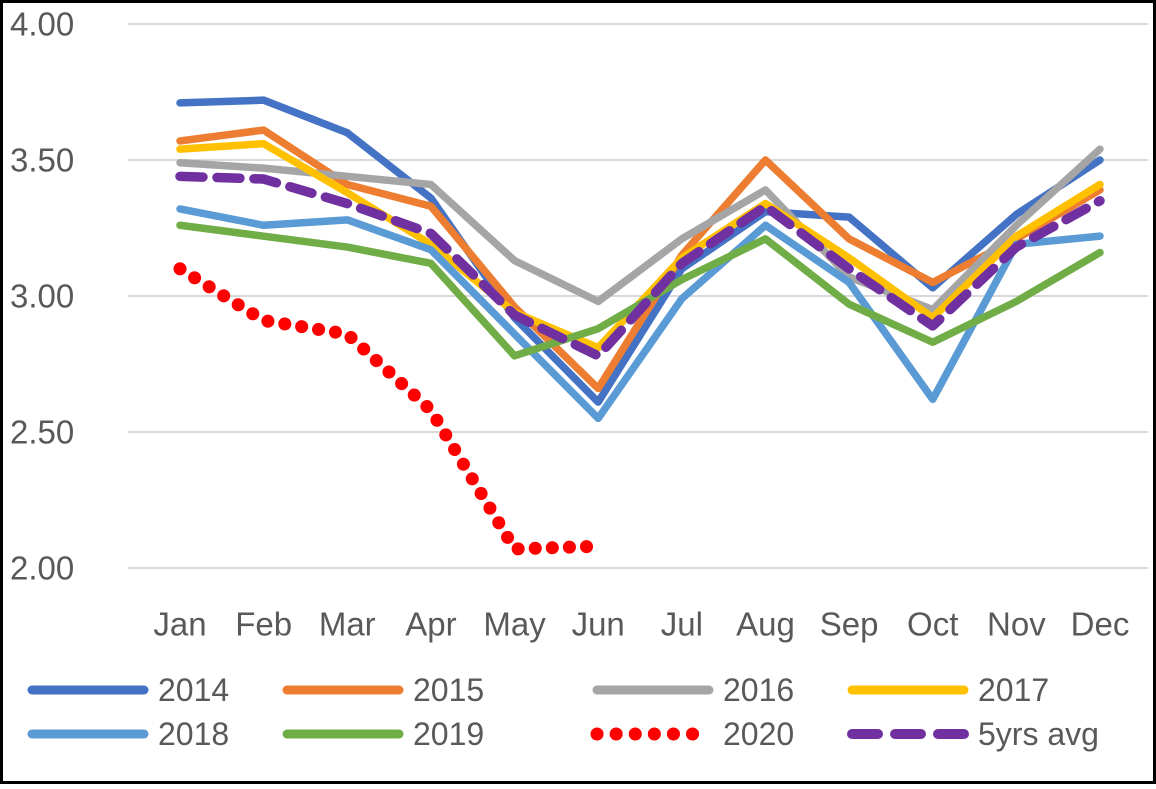 This screenshot has height=789, width=1156. I want to click on legend-item-2015: 2015, so click(383, 690).